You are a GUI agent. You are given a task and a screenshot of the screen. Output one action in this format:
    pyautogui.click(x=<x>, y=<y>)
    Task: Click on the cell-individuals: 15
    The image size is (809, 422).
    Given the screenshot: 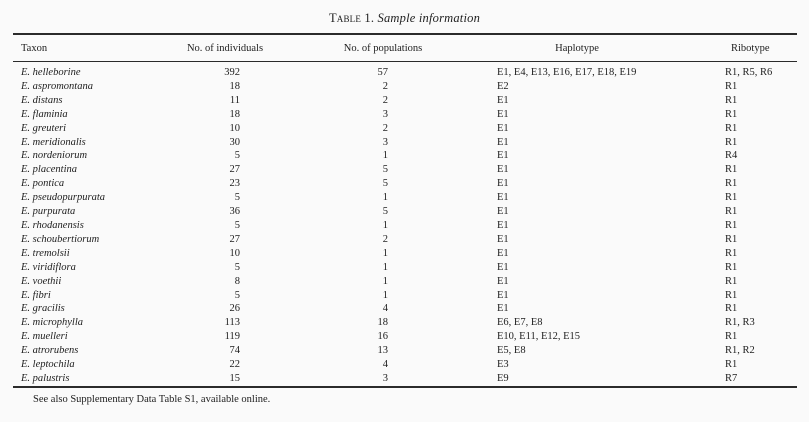 What is the action you would take?
    pyautogui.click(x=235, y=378)
    